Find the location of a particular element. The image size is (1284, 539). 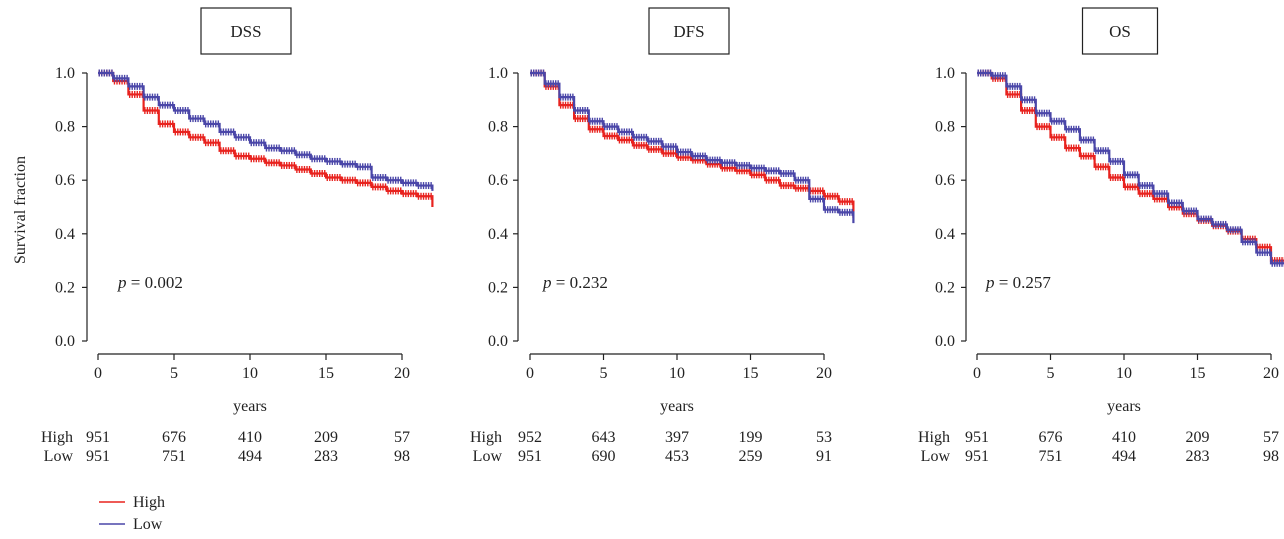

p-value: p = 0.257 is located at coordinates (1018, 282).